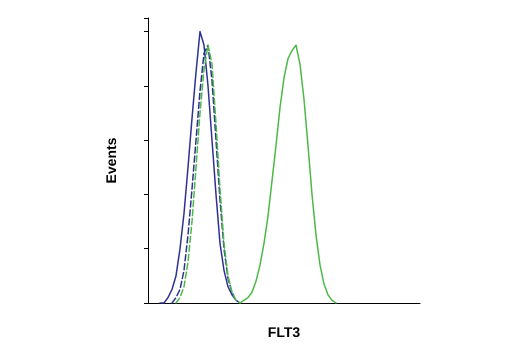 This screenshot has height=350, width=520. Describe the element at coordinates (111, 160) in the screenshot. I see `y-axis-title: Events` at that location.